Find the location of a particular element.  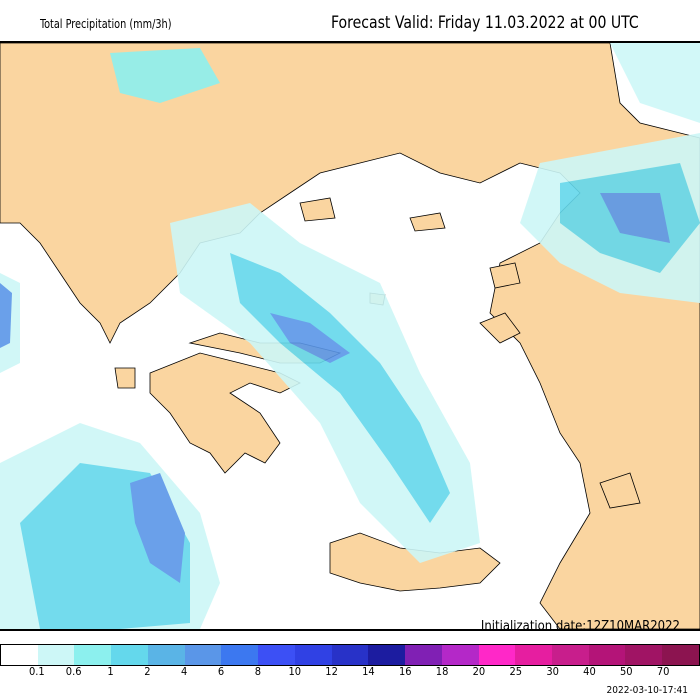

legend-tick-label: 1 is located at coordinates (110, 671).